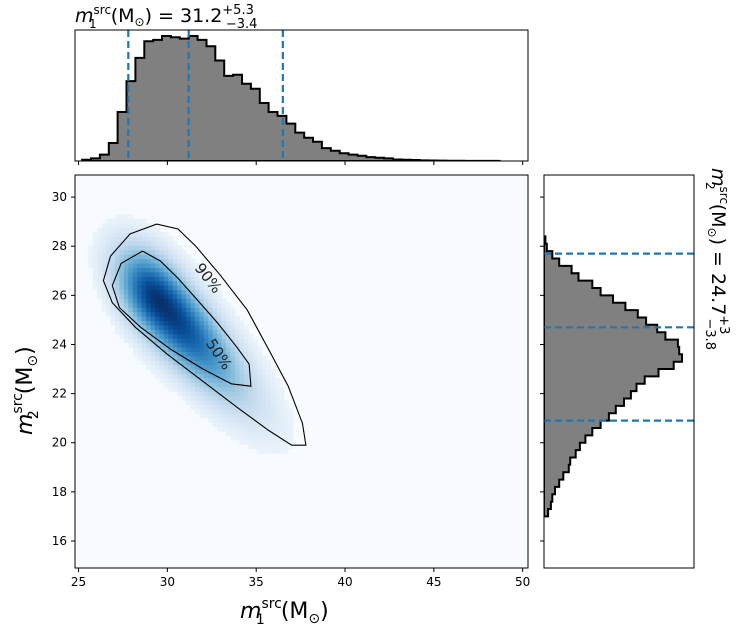 The width and height of the screenshot is (743, 639). Describe the element at coordinates (522, 582) in the screenshot. I see `x-tick-label: 50` at that location.